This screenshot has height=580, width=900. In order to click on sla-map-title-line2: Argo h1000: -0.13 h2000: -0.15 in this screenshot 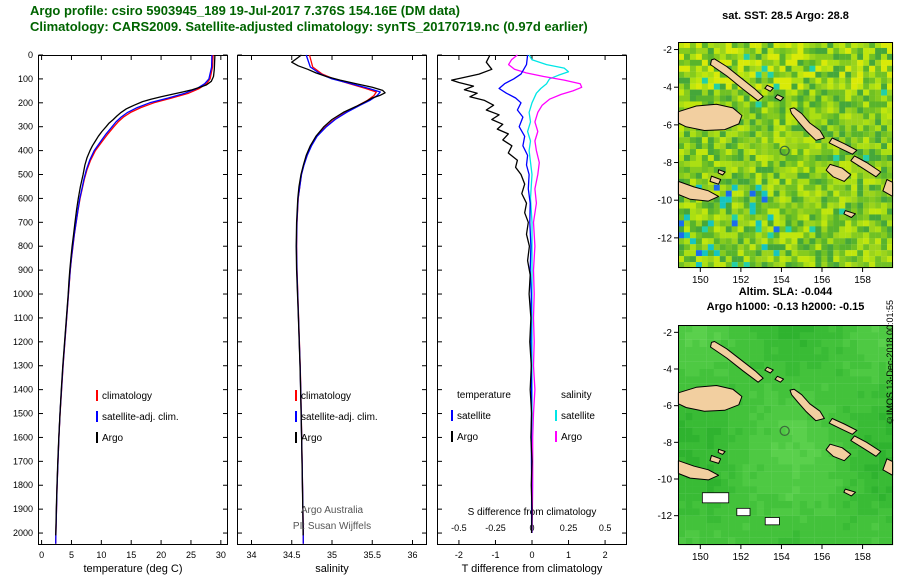, I will do `click(785, 307)`.